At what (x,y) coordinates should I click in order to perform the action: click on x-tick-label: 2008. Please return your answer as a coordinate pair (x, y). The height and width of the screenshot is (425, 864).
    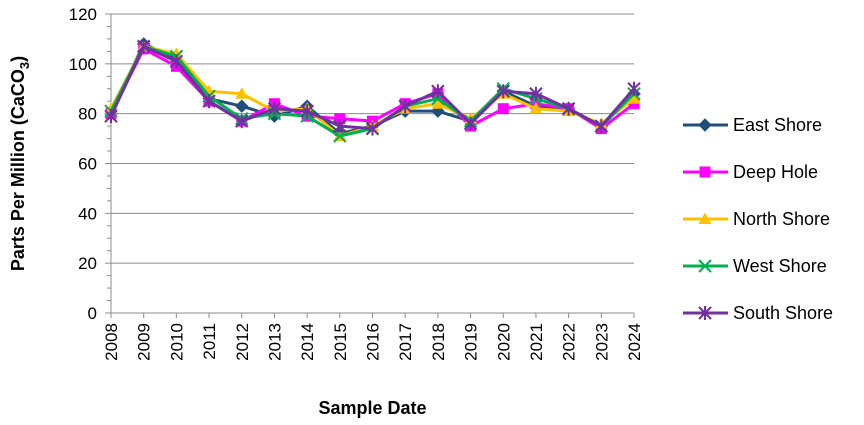
    Looking at the image, I should click on (111, 342).